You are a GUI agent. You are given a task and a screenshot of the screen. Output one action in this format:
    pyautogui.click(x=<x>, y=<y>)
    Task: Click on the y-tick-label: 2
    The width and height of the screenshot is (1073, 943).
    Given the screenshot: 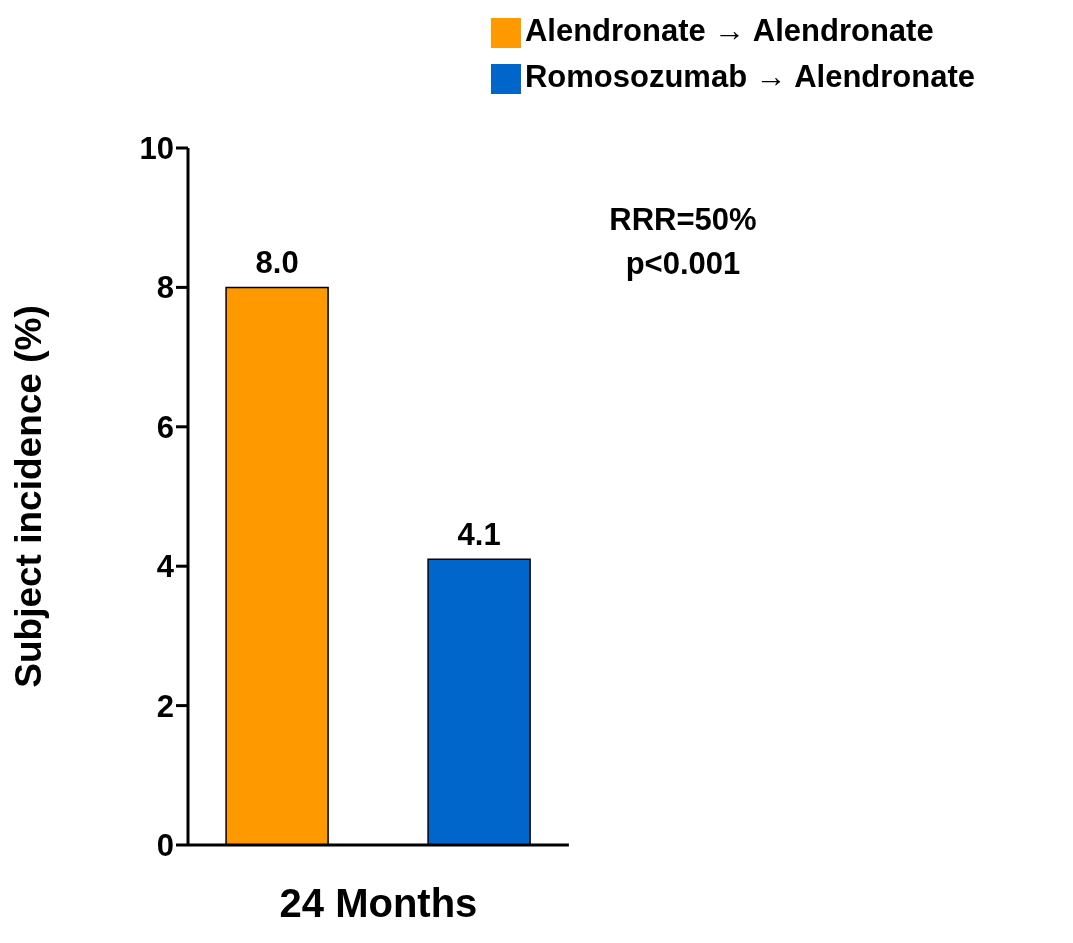 What is the action you would take?
    pyautogui.click(x=165, y=706)
    